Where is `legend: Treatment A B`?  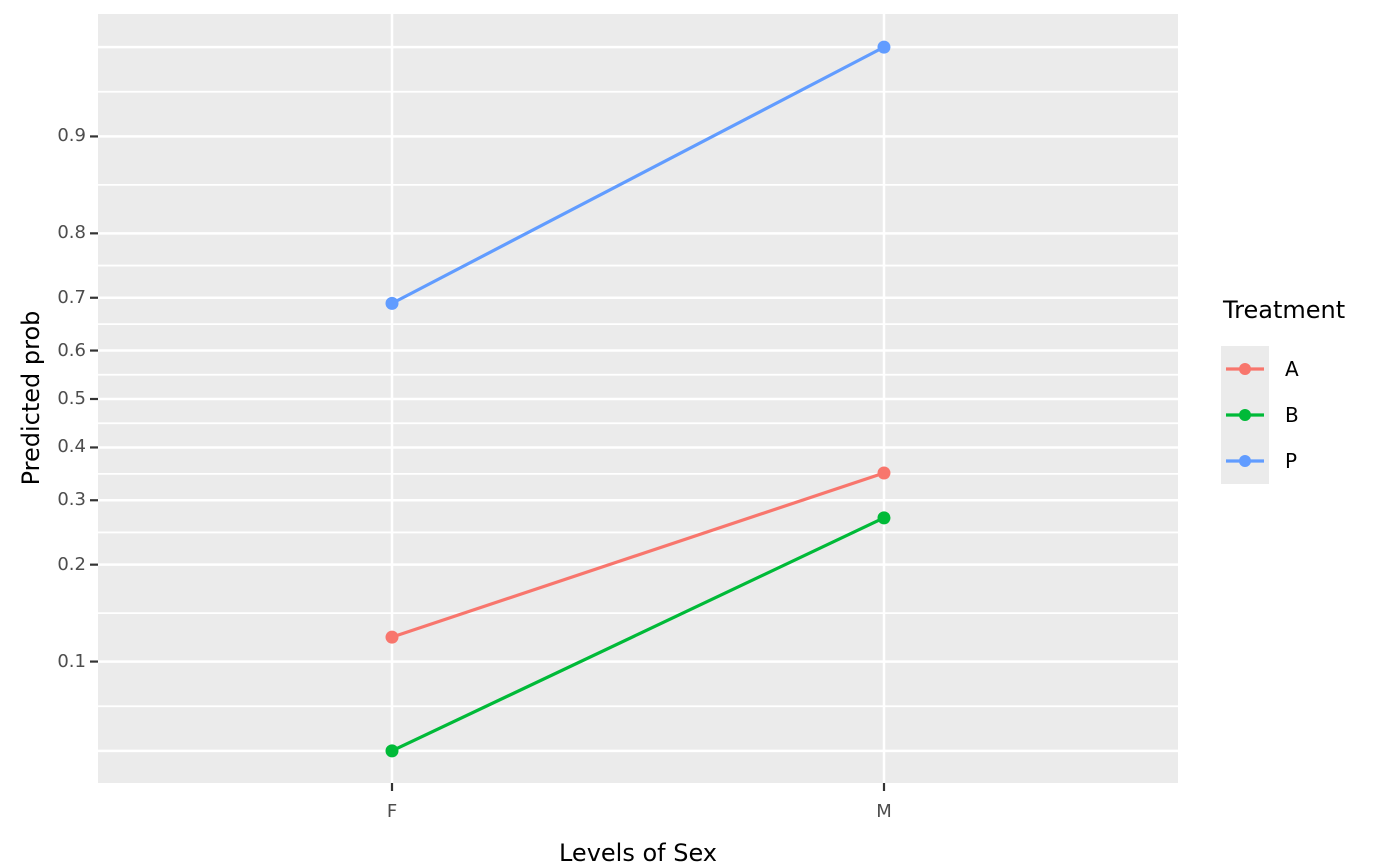
legend: Treatment A B is located at coordinates (1283, 390).